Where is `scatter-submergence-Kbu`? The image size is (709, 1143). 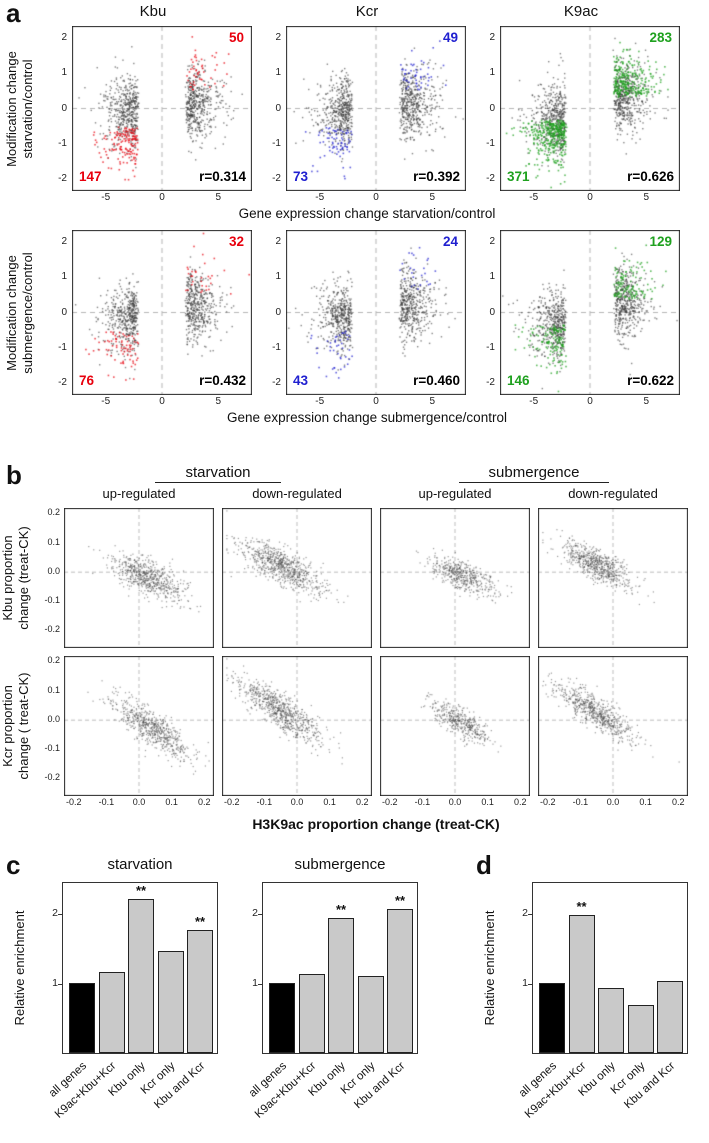 scatter-submergence-Kbu is located at coordinates (162, 312).